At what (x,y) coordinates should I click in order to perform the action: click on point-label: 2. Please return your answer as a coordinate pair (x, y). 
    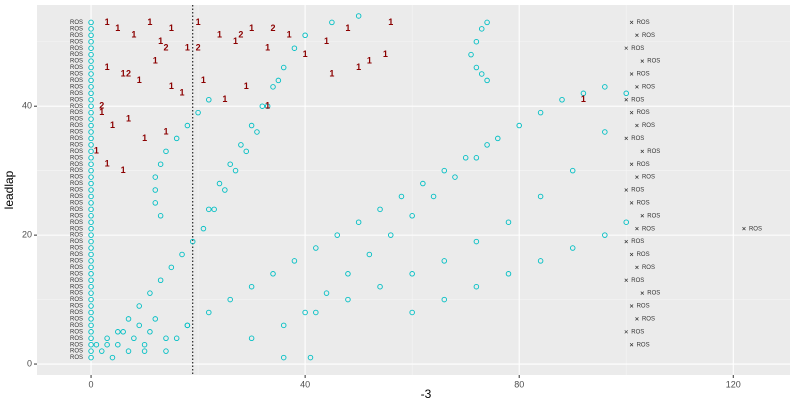
    Looking at the image, I should click on (128, 73).